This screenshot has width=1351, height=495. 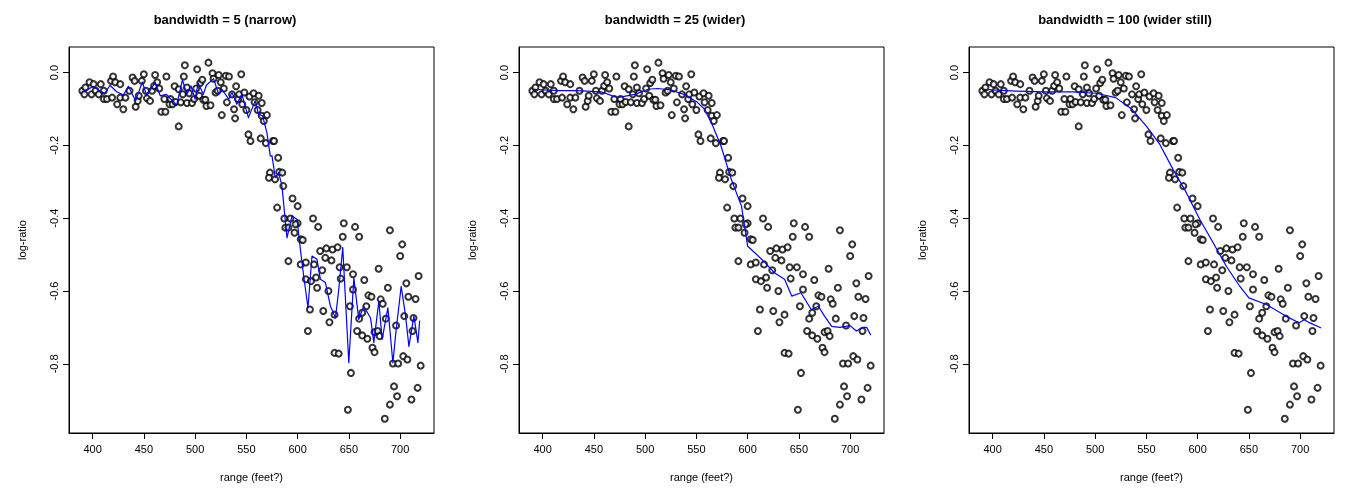 What do you see at coordinates (675, 19) in the screenshot?
I see `chart-title: bandwidth = 25 (wider)` at bounding box center [675, 19].